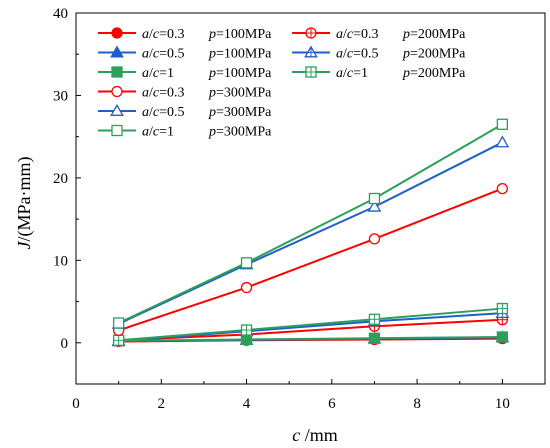  What do you see at coordinates (247, 404) in the screenshot?
I see `x-tick-label: 4` at bounding box center [247, 404].